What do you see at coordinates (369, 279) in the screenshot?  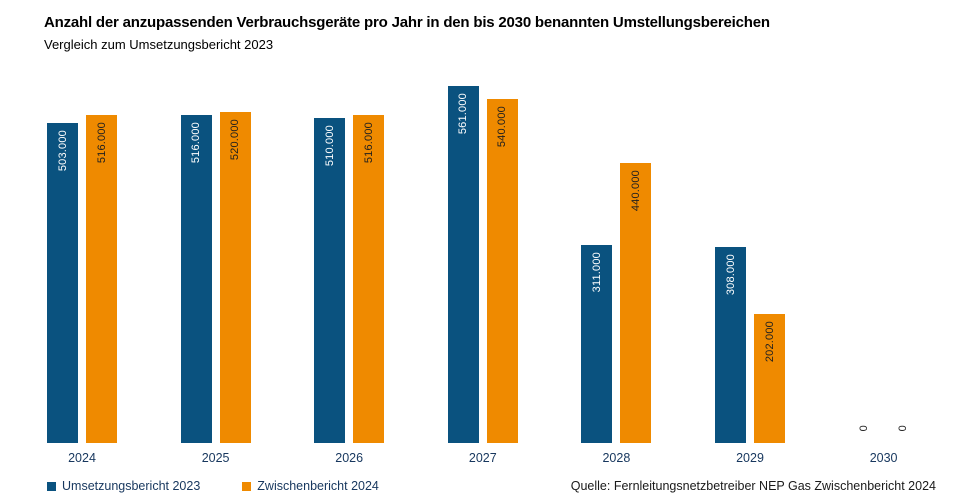 I see `bar-2026-zwischenbericht` at bounding box center [369, 279].